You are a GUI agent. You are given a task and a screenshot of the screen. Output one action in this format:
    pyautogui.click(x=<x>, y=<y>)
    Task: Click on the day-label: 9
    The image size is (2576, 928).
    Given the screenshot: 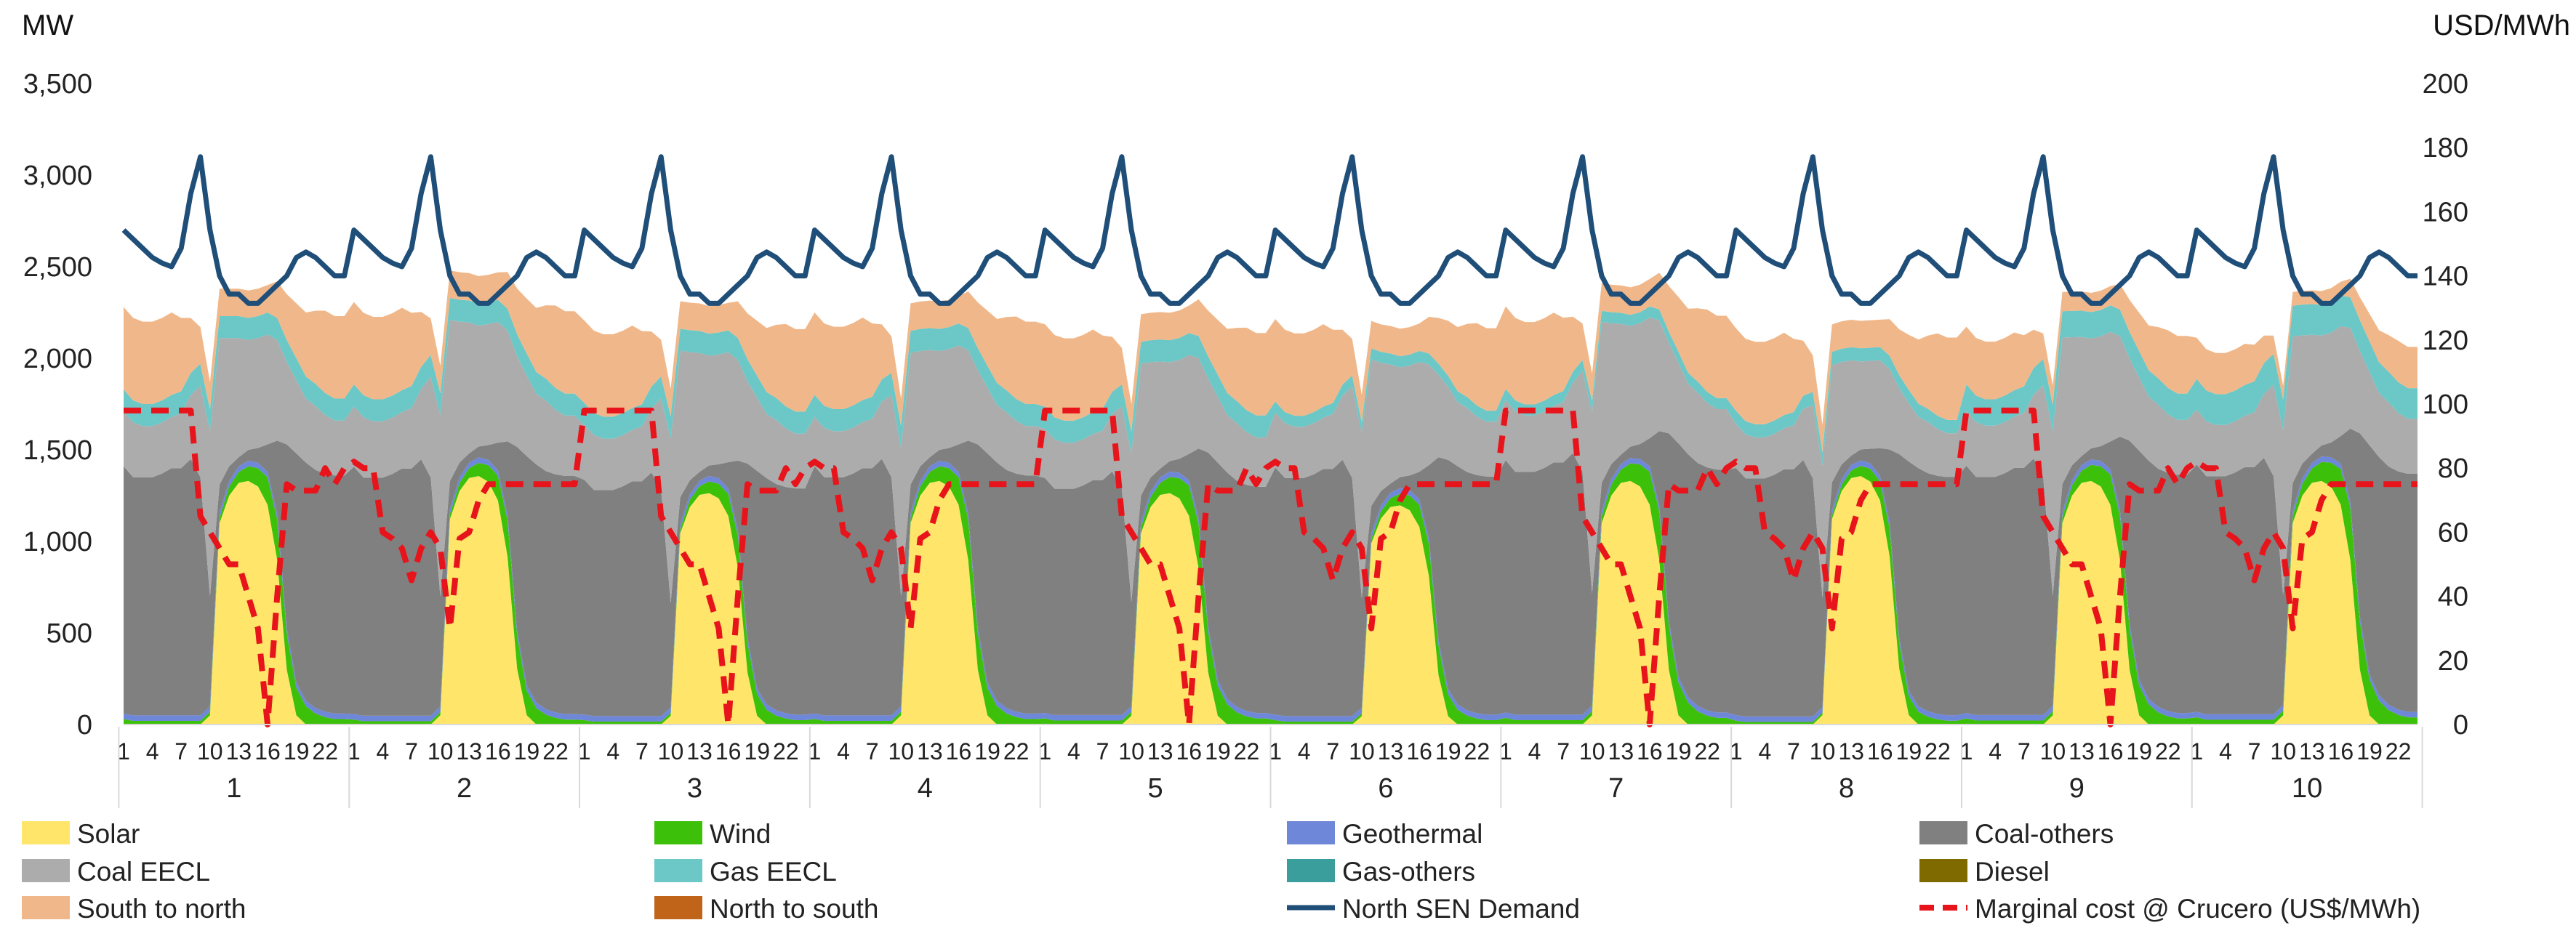 What is the action you would take?
    pyautogui.click(x=2077, y=788)
    